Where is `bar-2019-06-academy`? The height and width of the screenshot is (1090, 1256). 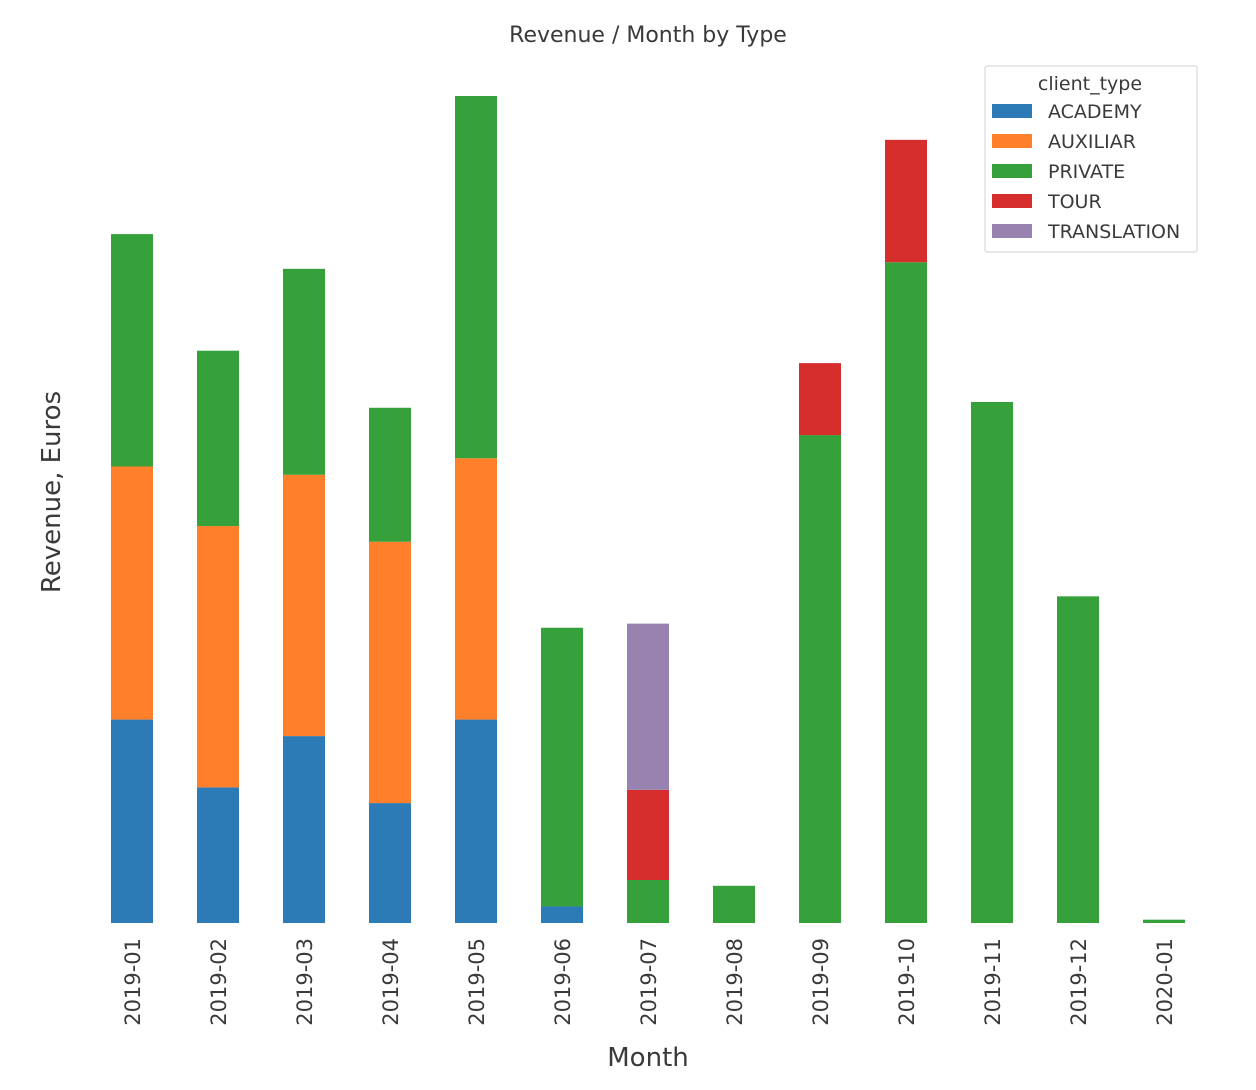 bar-2019-06-academy is located at coordinates (562, 914).